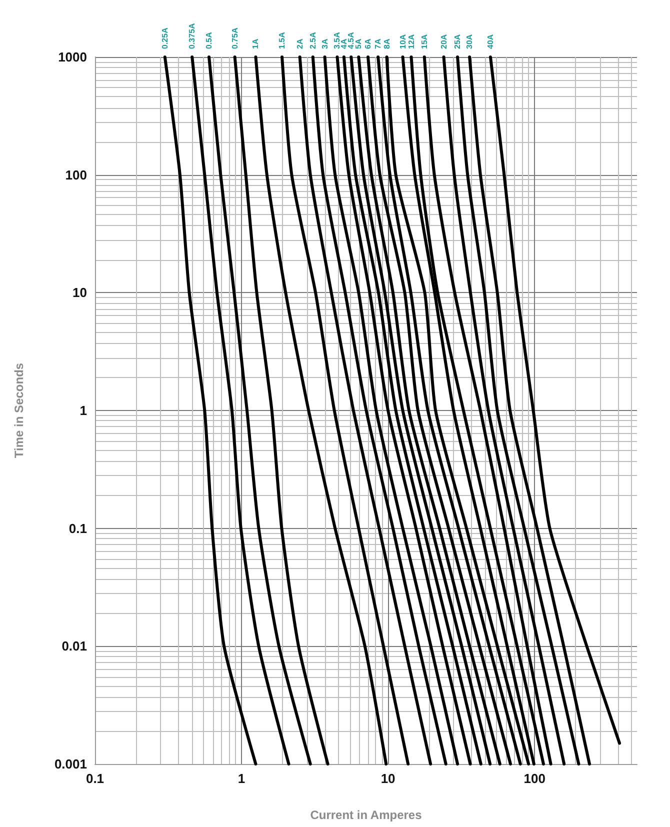  Describe the element at coordinates (282, 40) in the screenshot. I see `text: 1.5A` at that location.